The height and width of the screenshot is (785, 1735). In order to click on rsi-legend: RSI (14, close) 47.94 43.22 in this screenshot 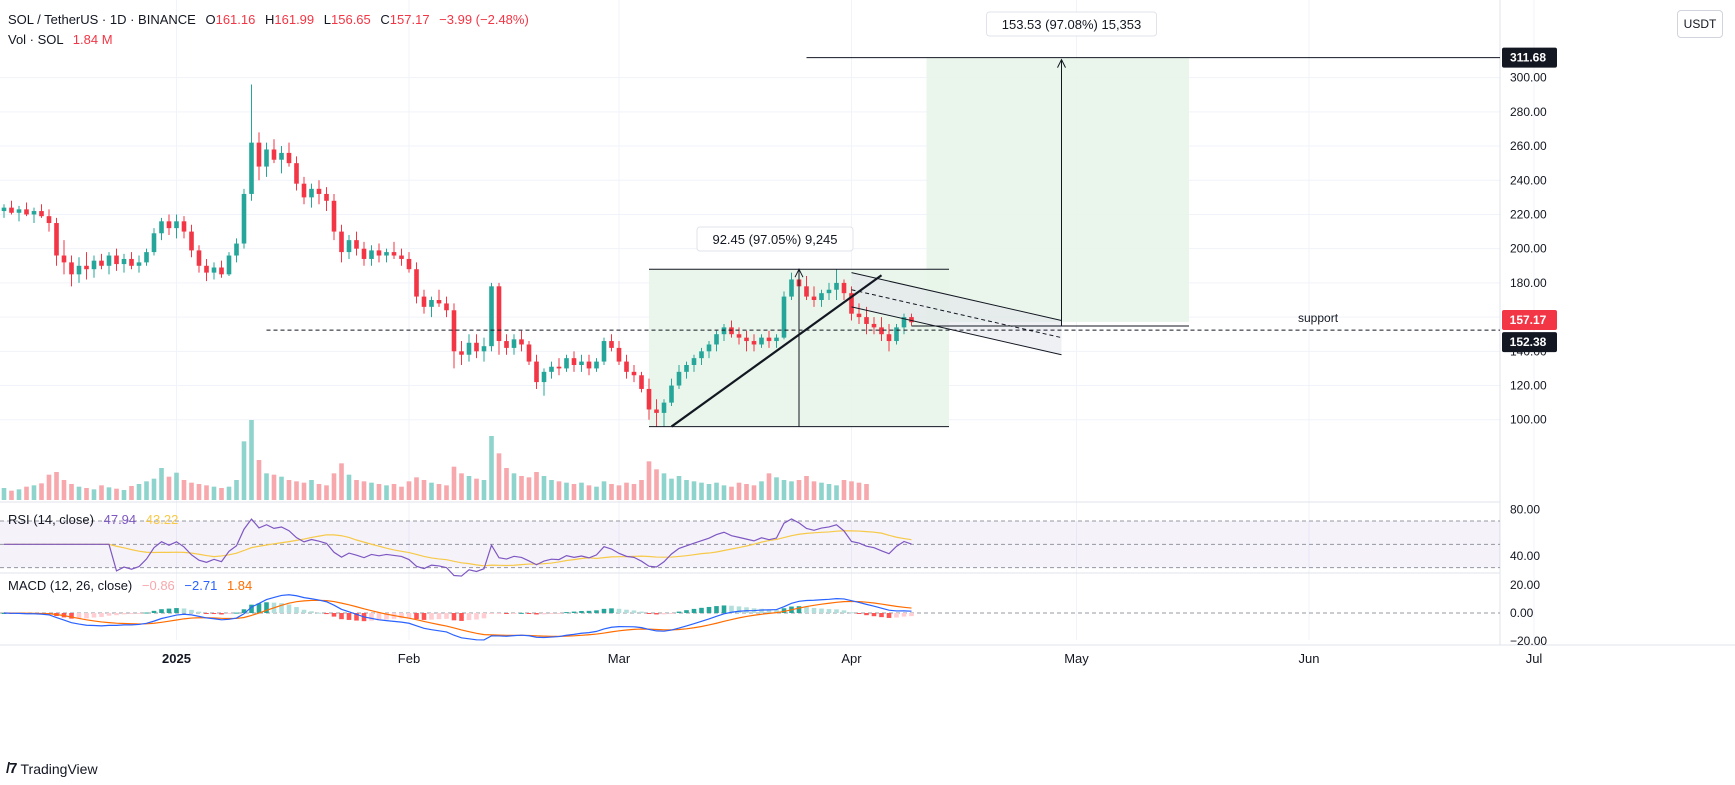, I will do `click(96, 519)`.